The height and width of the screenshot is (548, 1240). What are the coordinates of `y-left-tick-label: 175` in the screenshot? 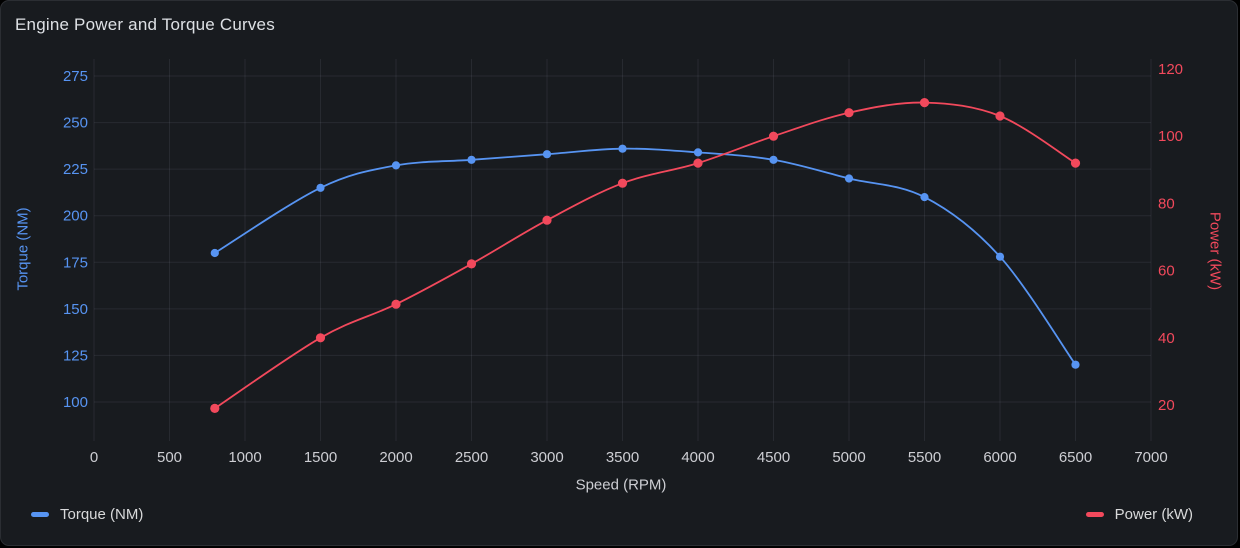 It's located at (75, 262).